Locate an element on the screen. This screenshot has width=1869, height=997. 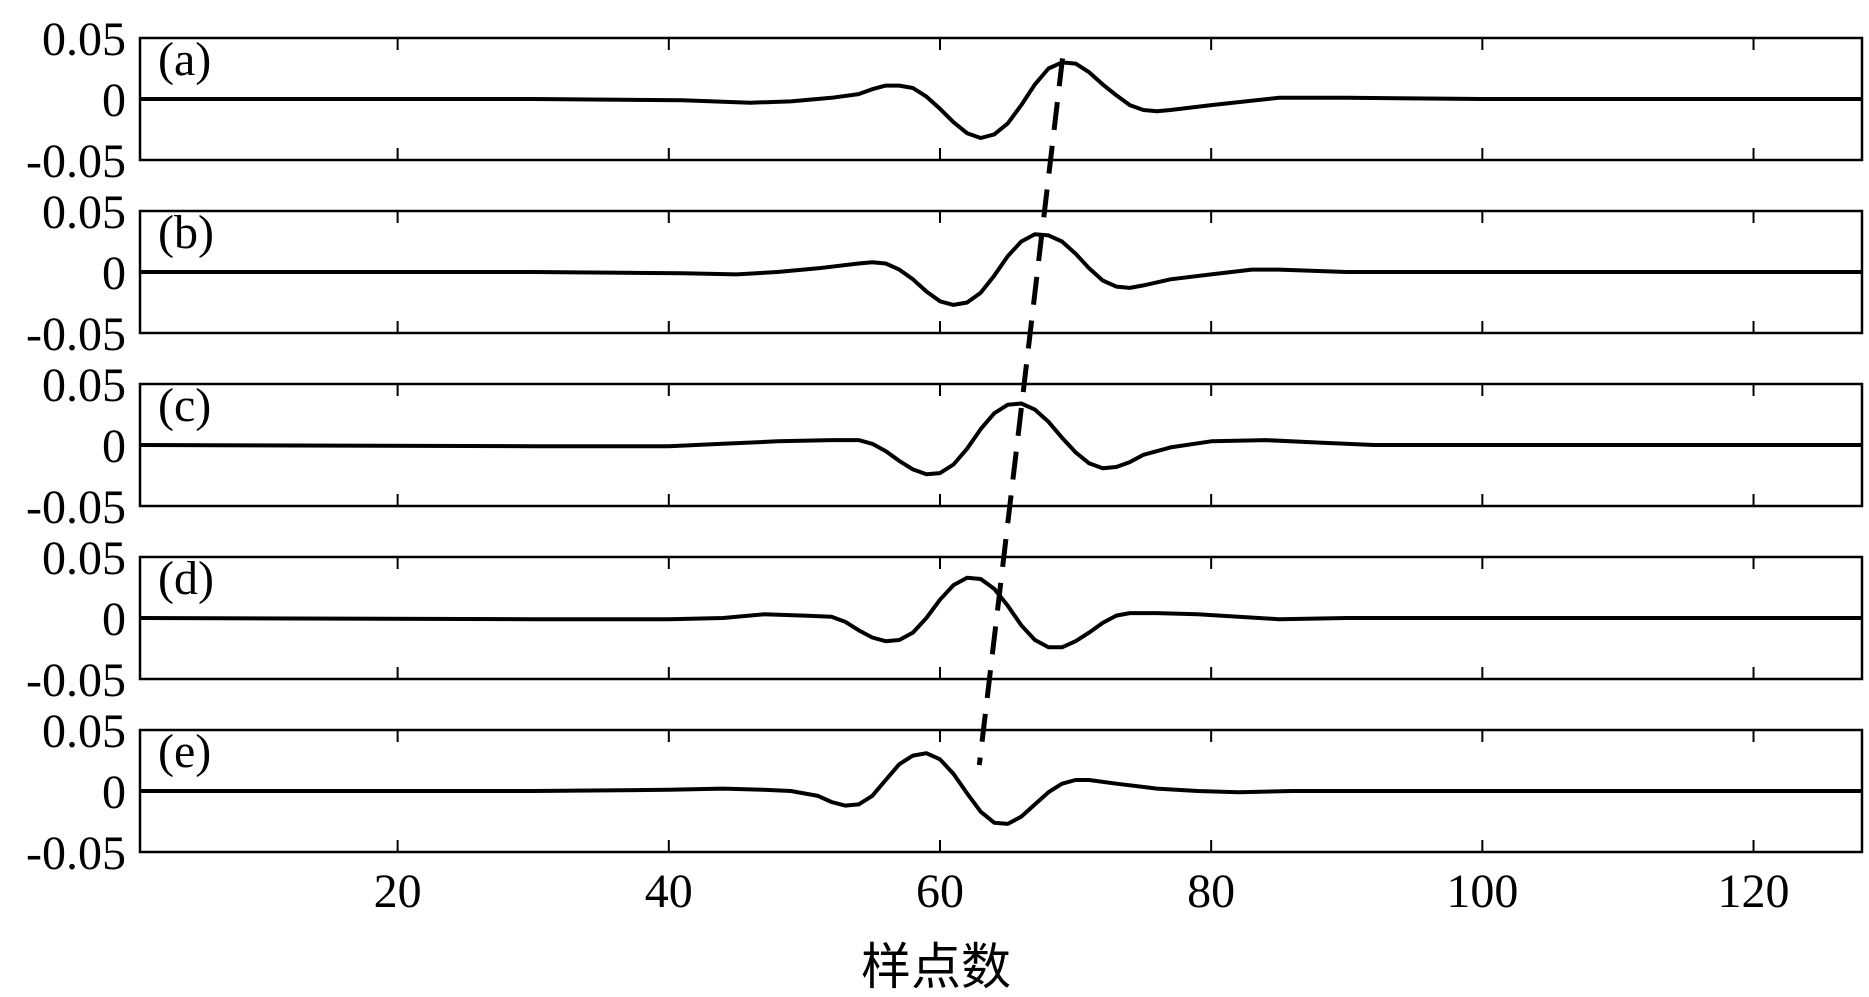
panel-label: (c) is located at coordinates (184, 405).